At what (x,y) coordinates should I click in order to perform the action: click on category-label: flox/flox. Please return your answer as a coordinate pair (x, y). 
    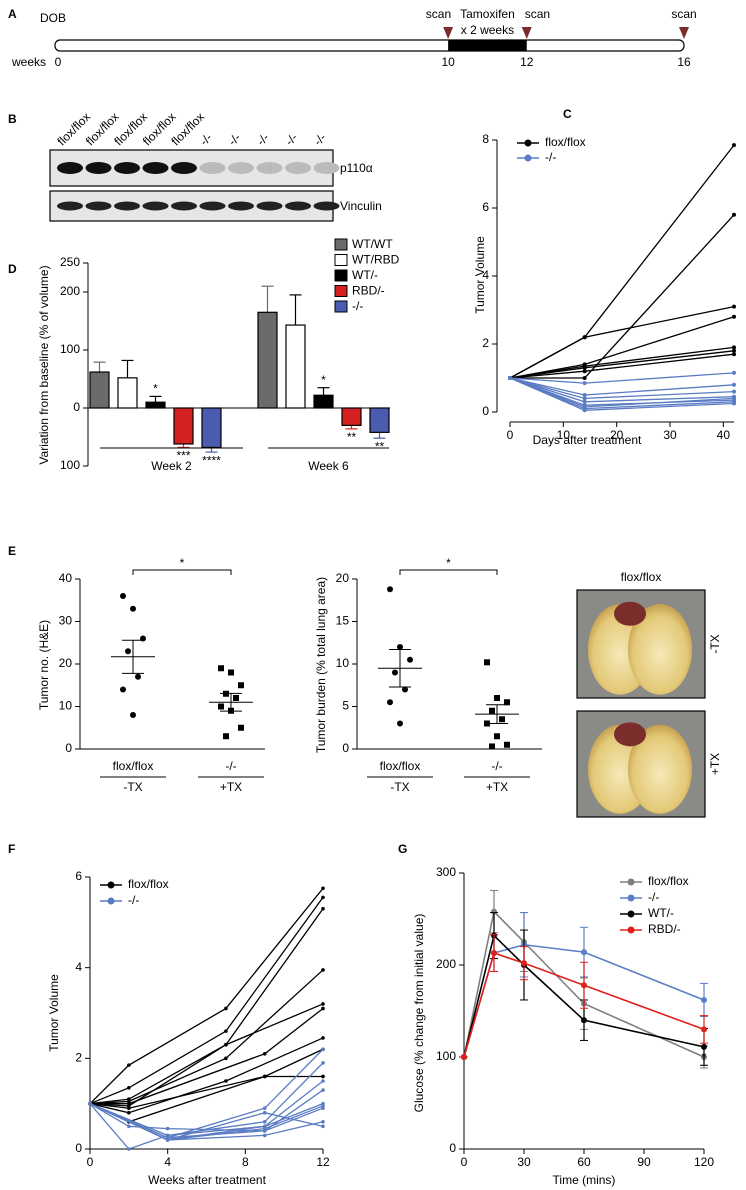
    Looking at the image, I should click on (133, 766).